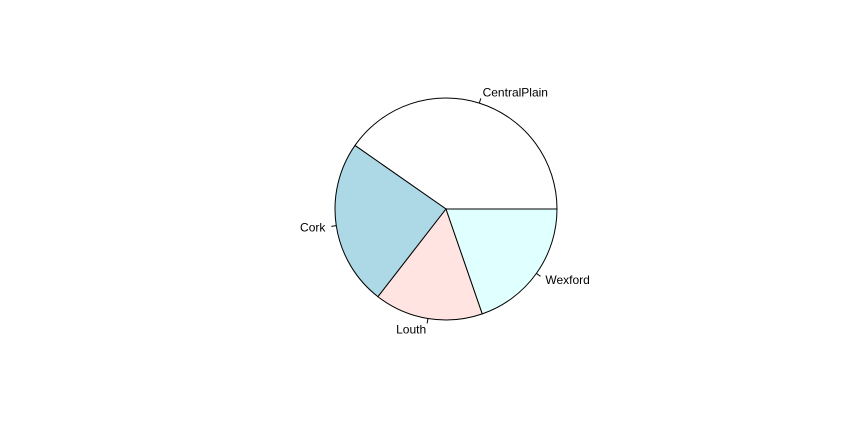  What do you see at coordinates (411, 329) in the screenshot?
I see `pie-label-louth: Louth` at bounding box center [411, 329].